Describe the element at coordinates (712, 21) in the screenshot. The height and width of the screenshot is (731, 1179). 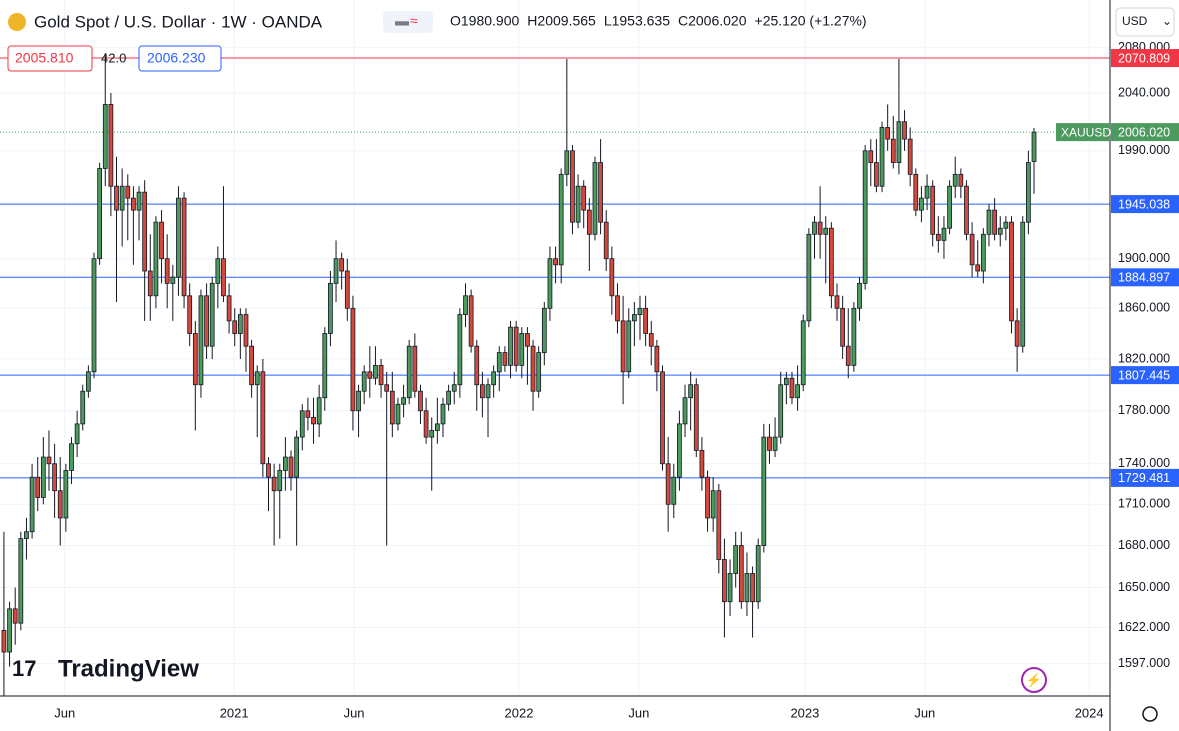
I see `ohlc-value: C2006.020` at that location.